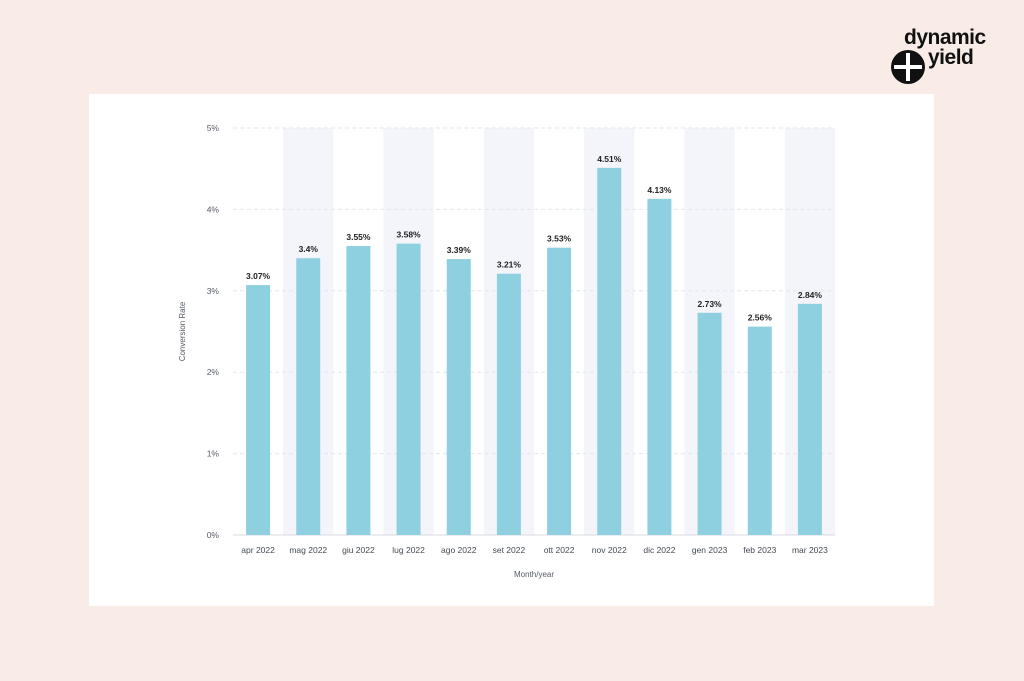 The image size is (1024, 681). I want to click on data-label: 3.07%, so click(258, 276).